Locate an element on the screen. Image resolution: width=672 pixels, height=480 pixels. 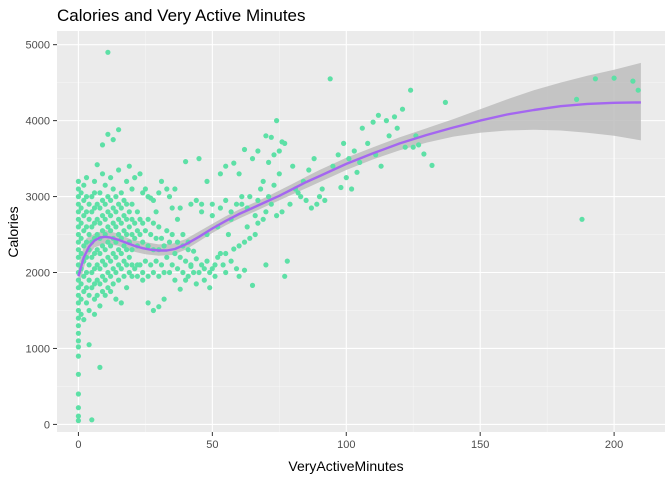
y-tick-label: 2000 is located at coordinates (38, 274).